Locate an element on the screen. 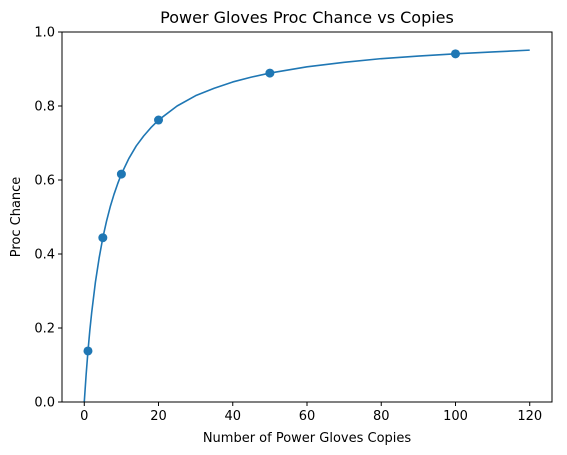  x-axis-label: Number of Power Gloves Copies is located at coordinates (307, 438).